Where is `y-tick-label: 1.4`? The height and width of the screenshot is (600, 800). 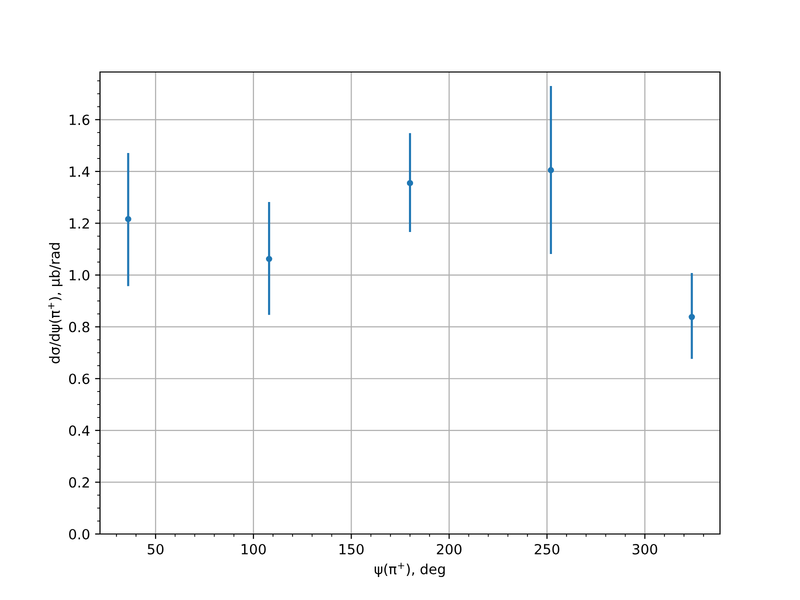
y-tick-label: 1.4 is located at coordinates (80, 171).